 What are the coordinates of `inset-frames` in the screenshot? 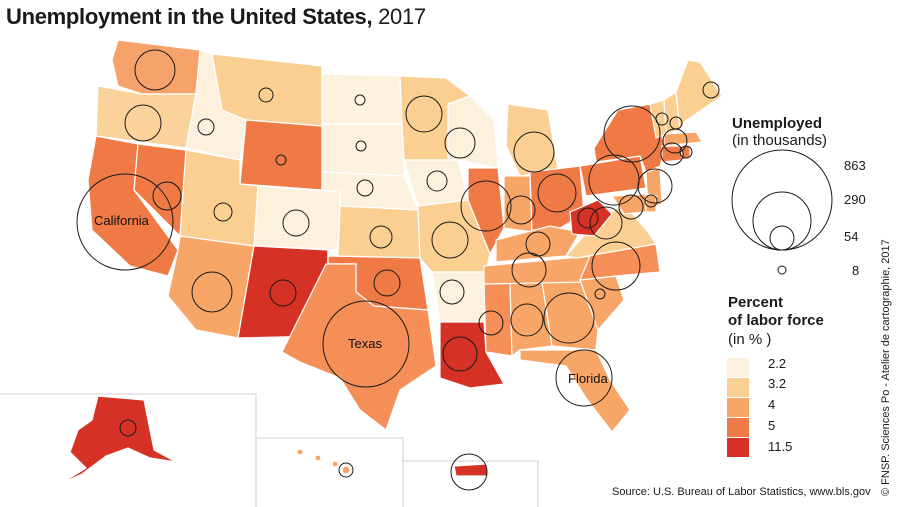 It's located at (269, 450).